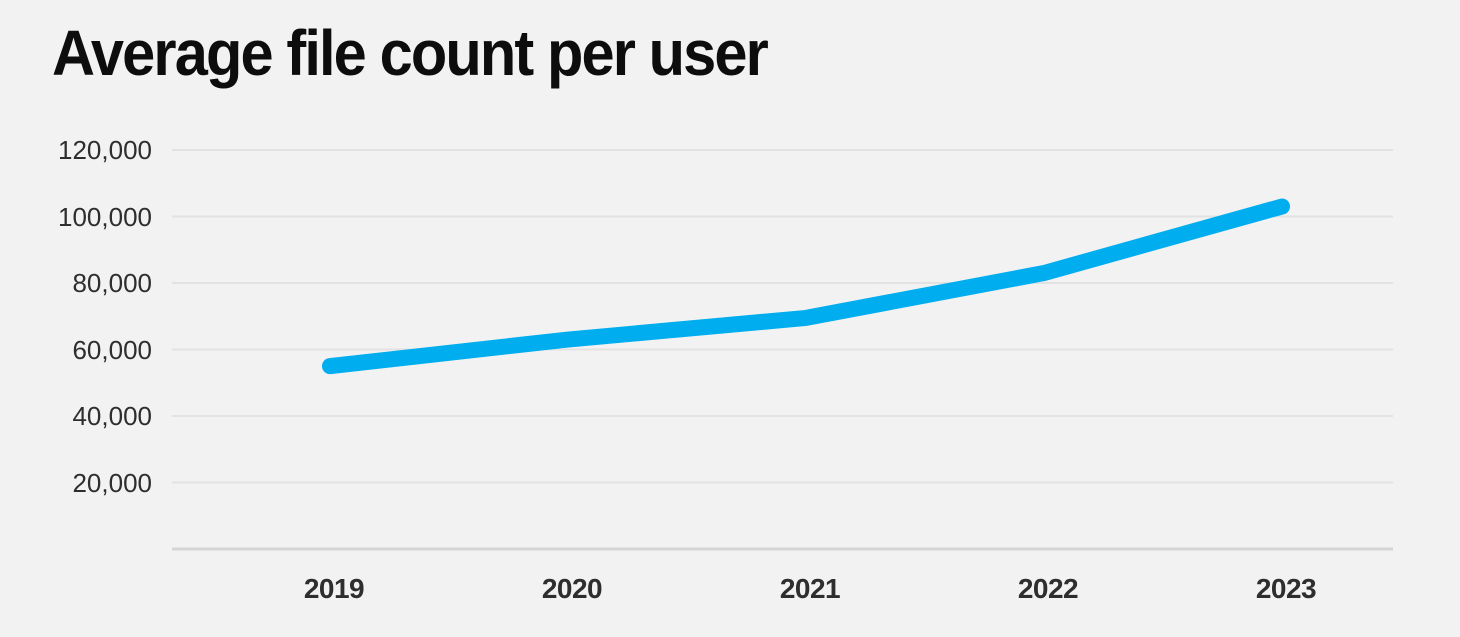 This screenshot has height=637, width=1460. I want to click on y-tick-label-80,000: 80,000, so click(112, 283).